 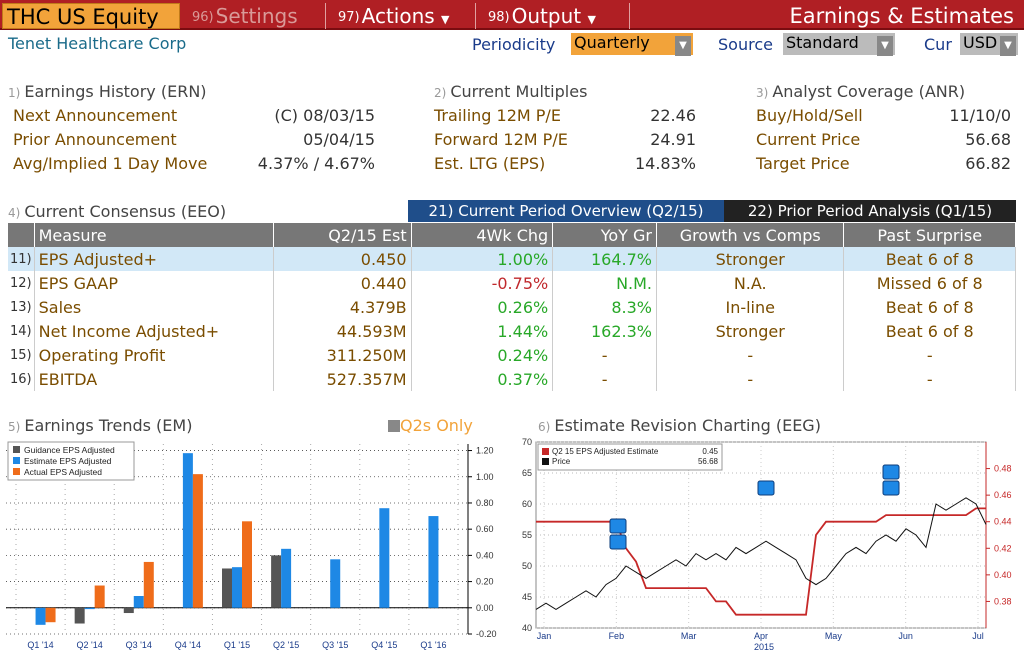 I want to click on currency-dropdown: USD ▼, so click(x=989, y=44).